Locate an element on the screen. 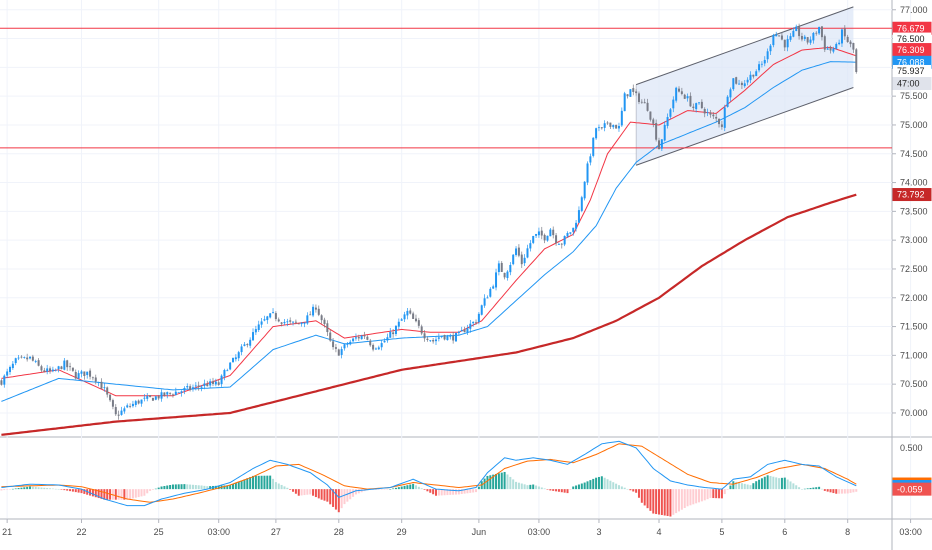  x-tick-label: 22 is located at coordinates (81, 532).